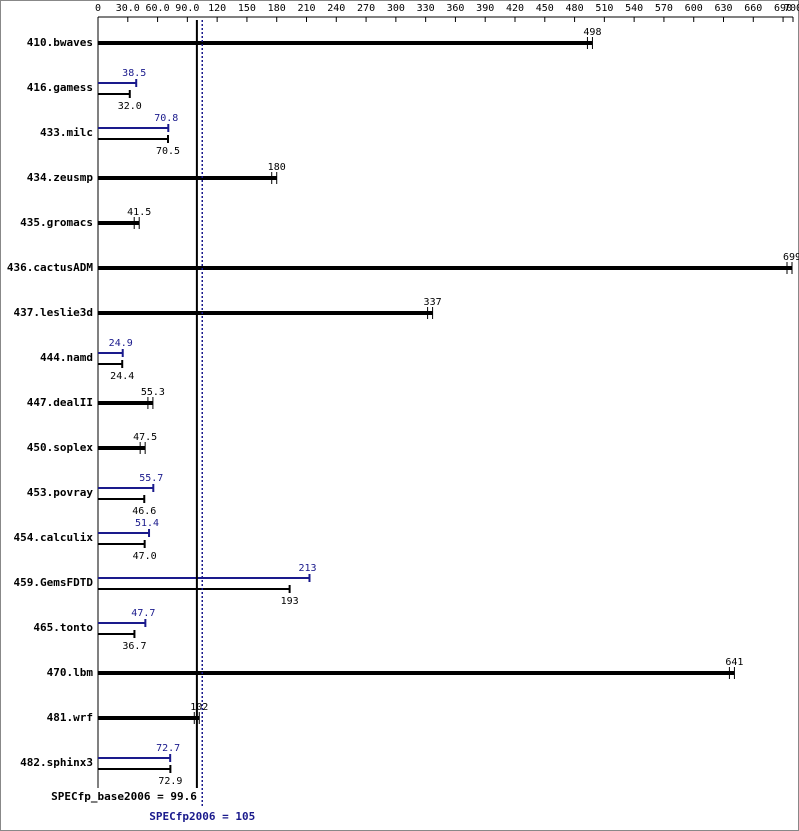 The height and width of the screenshot is (831, 799). I want to click on x-tick-label: 660, so click(753, 8).